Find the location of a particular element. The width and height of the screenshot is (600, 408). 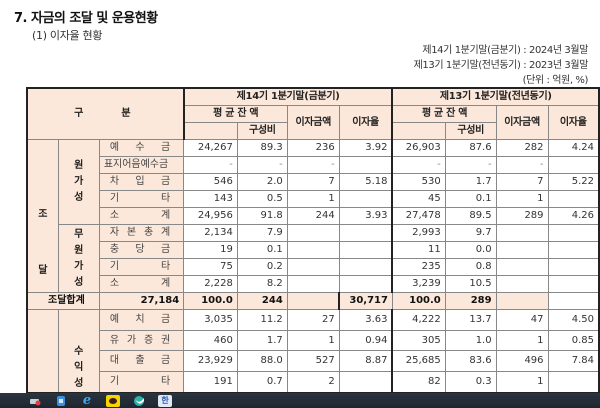

current-interest-amount: - is located at coordinates (313, 165).